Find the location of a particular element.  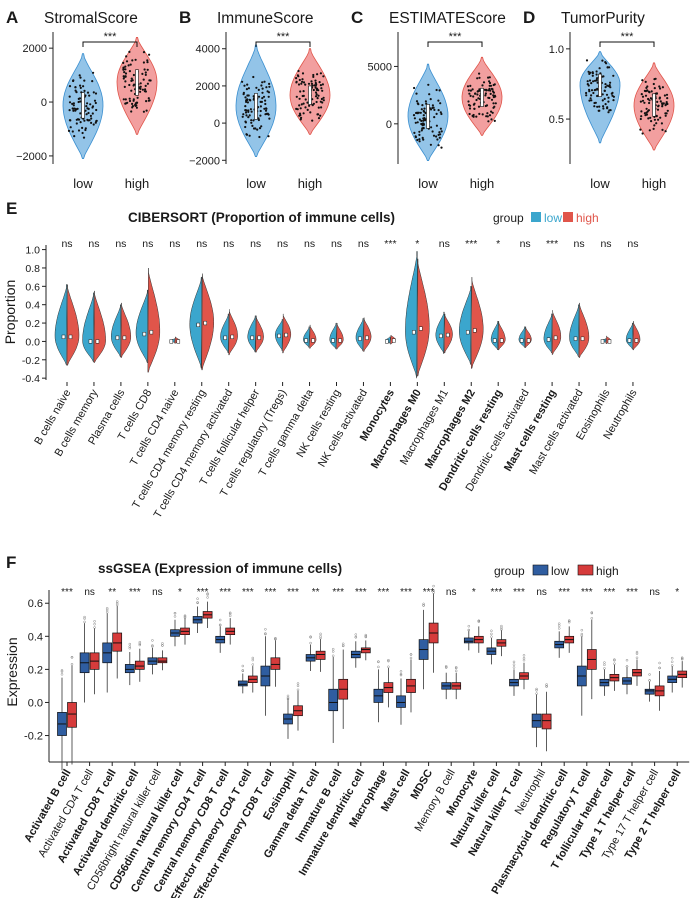

y-tick-label: 0.2 is located at coordinates (32, 324).